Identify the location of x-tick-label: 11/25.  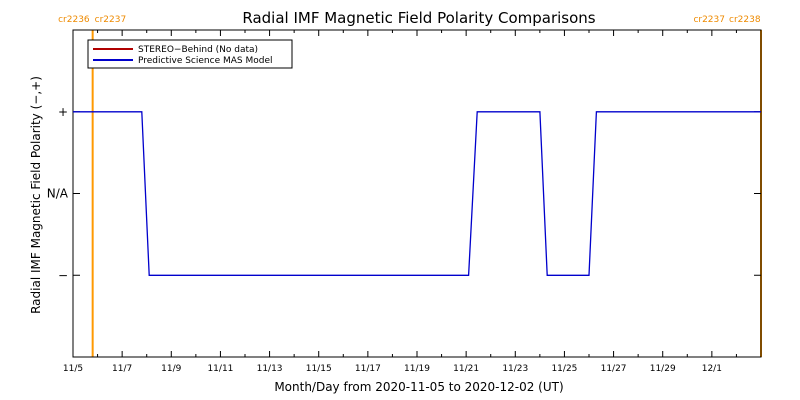
(564, 369).